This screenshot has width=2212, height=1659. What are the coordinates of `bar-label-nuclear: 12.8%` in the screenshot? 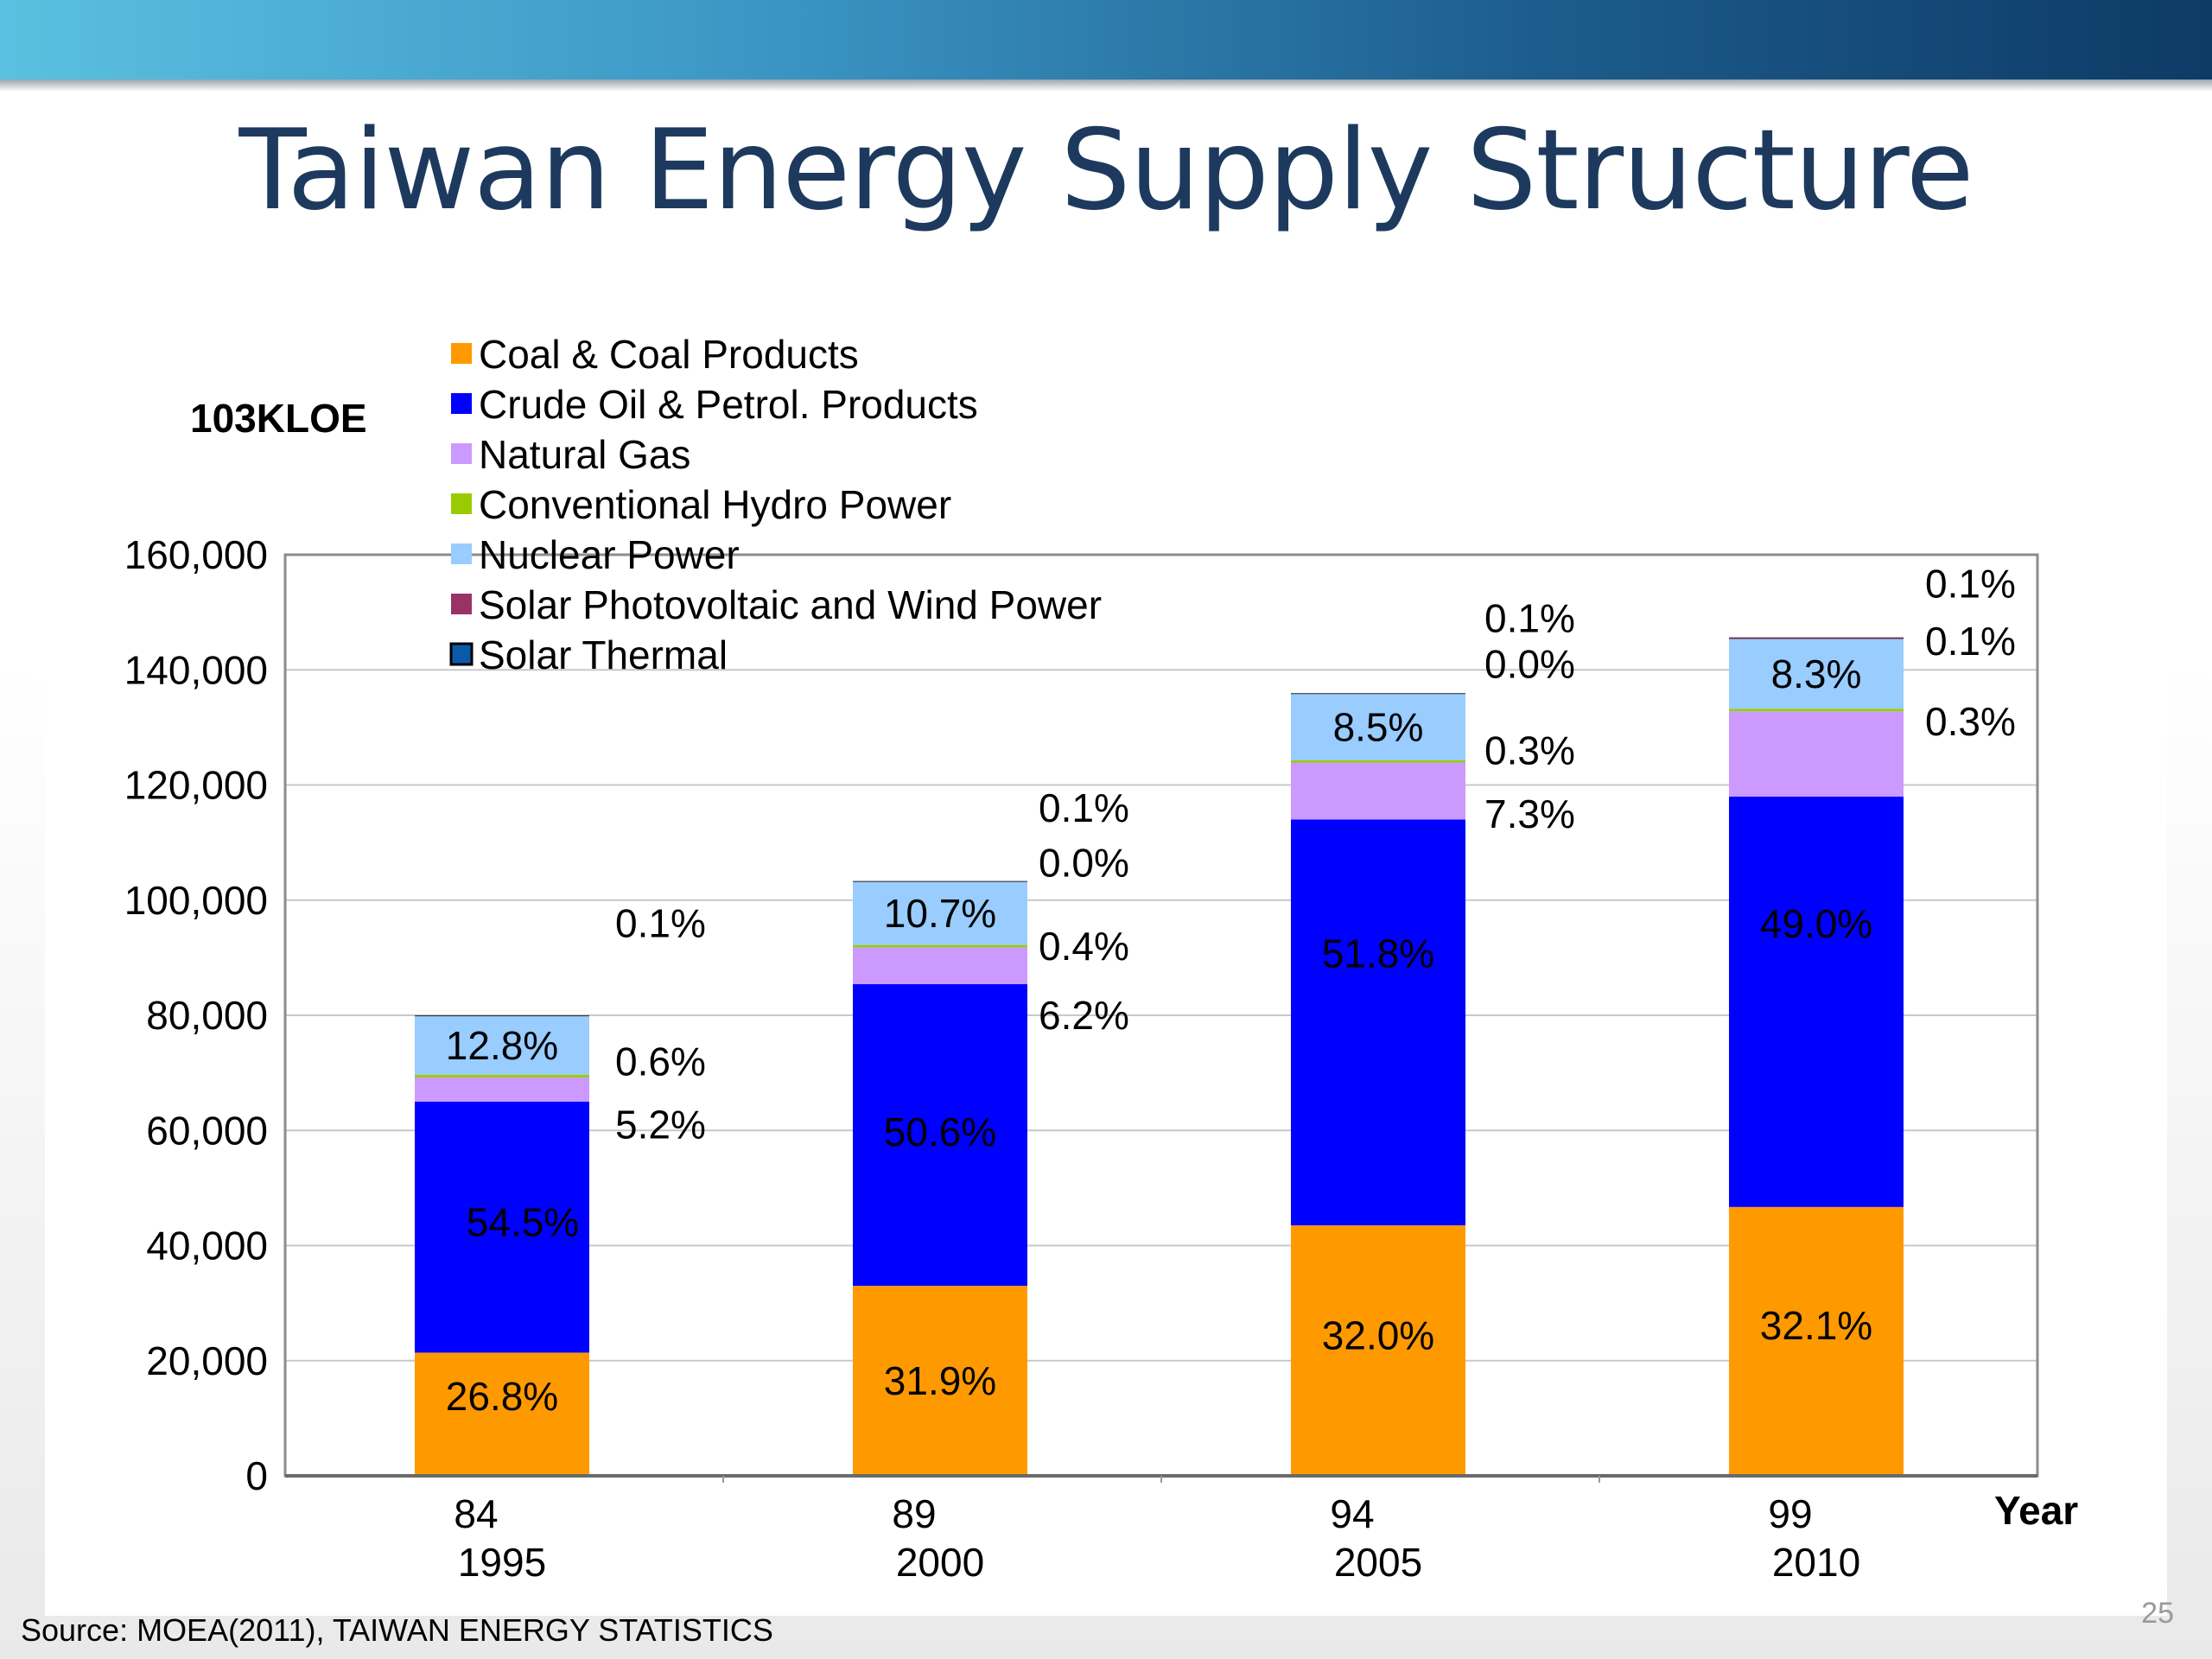 It's located at (502, 1045).